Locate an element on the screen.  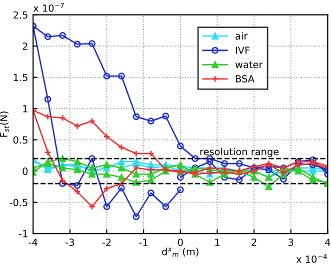
x-axis-title: d$^{x}$$_{m}$ (m) is located at coordinates (180, 252).